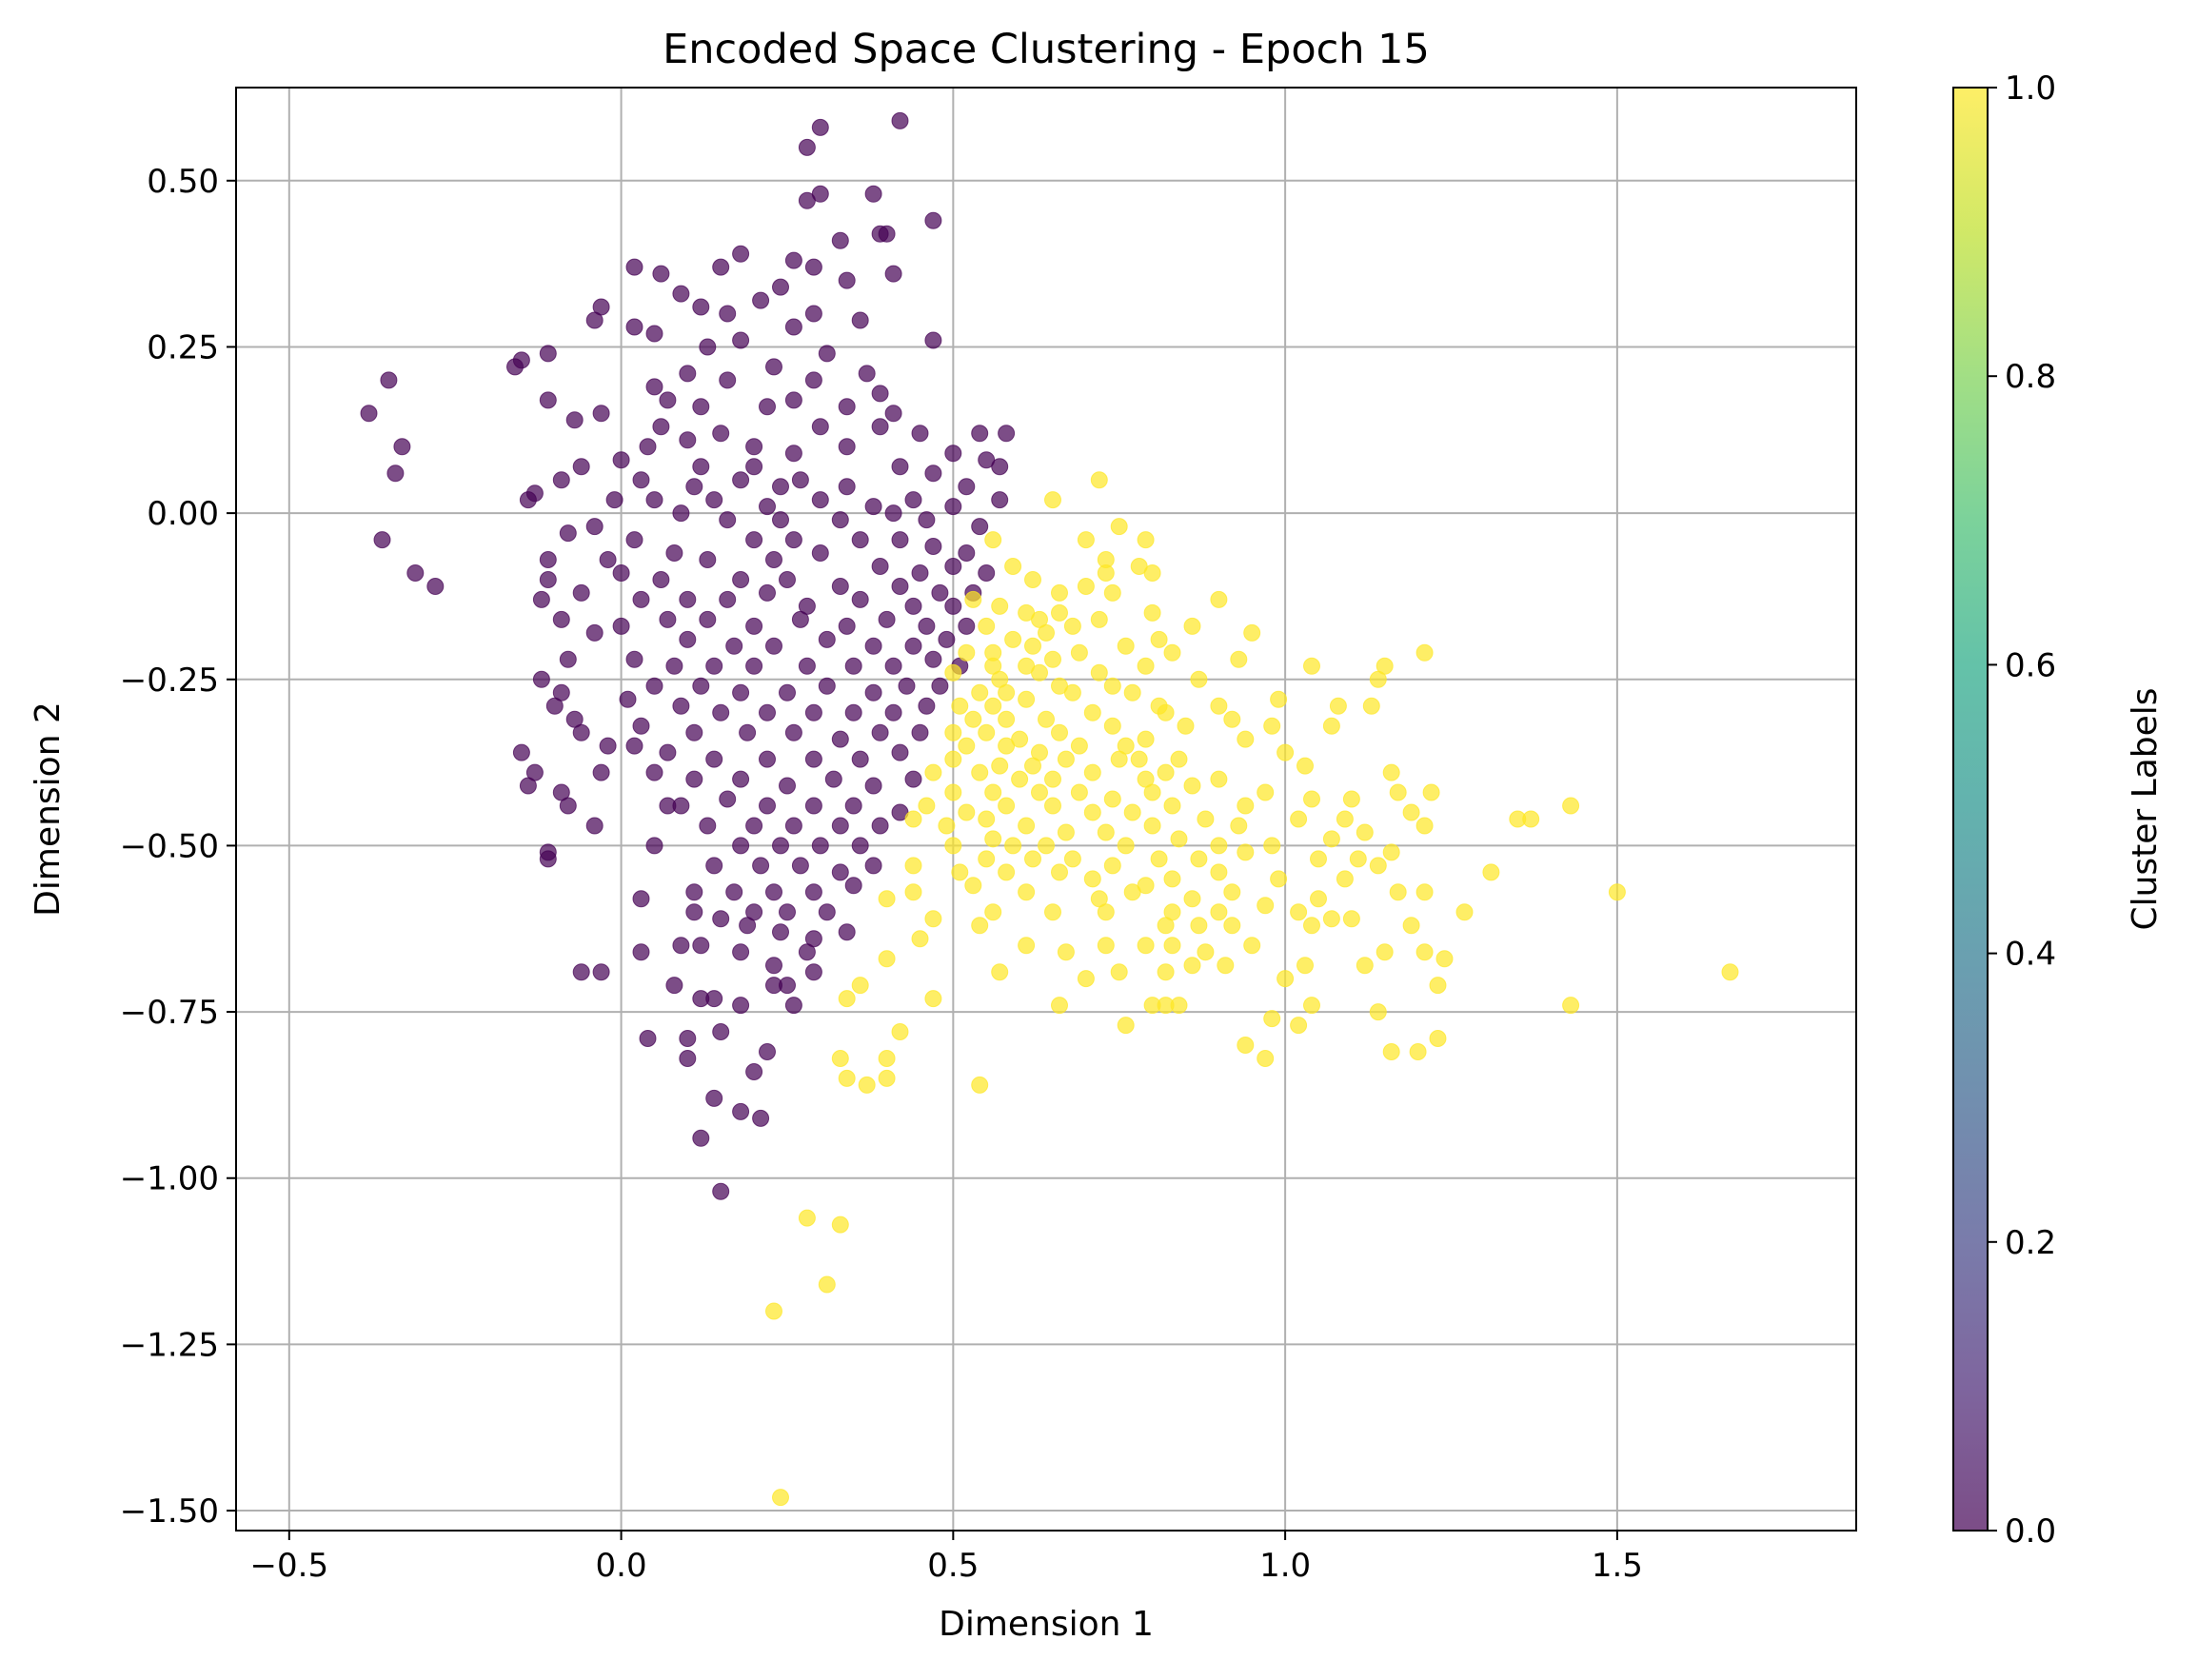 The height and width of the screenshot is (1680, 2197). Describe the element at coordinates (183, 514) in the screenshot. I see `y-tick-label: 0.00` at that location.